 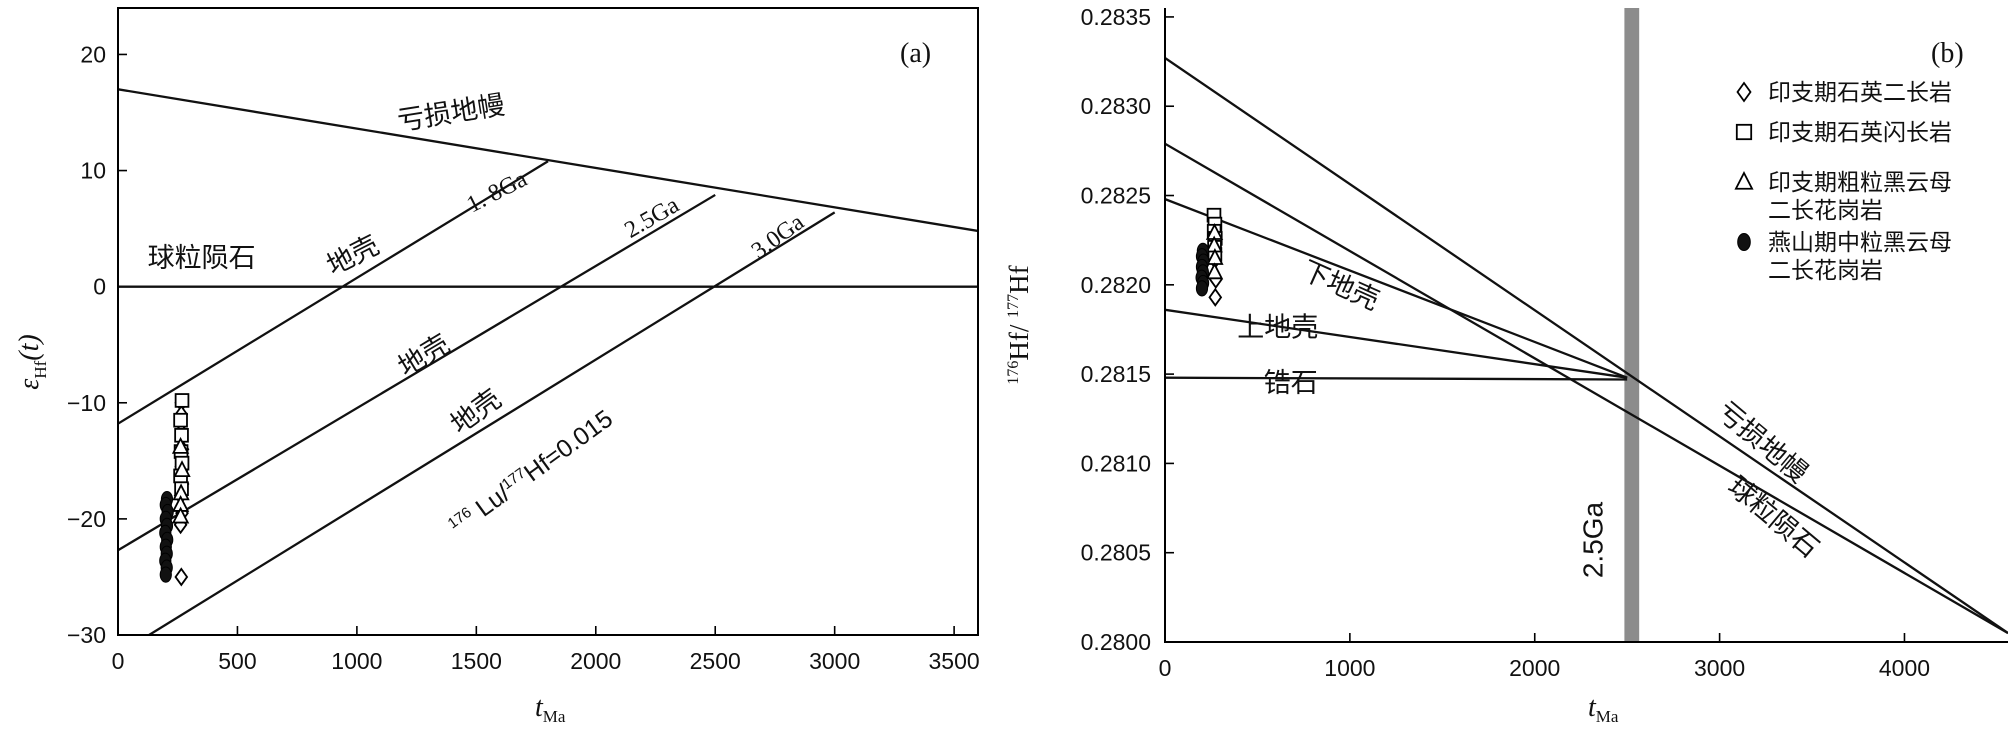 What do you see at coordinates (1116, 553) in the screenshot?
I see `panel-b-y-tick-label: 0.2805` at bounding box center [1116, 553].